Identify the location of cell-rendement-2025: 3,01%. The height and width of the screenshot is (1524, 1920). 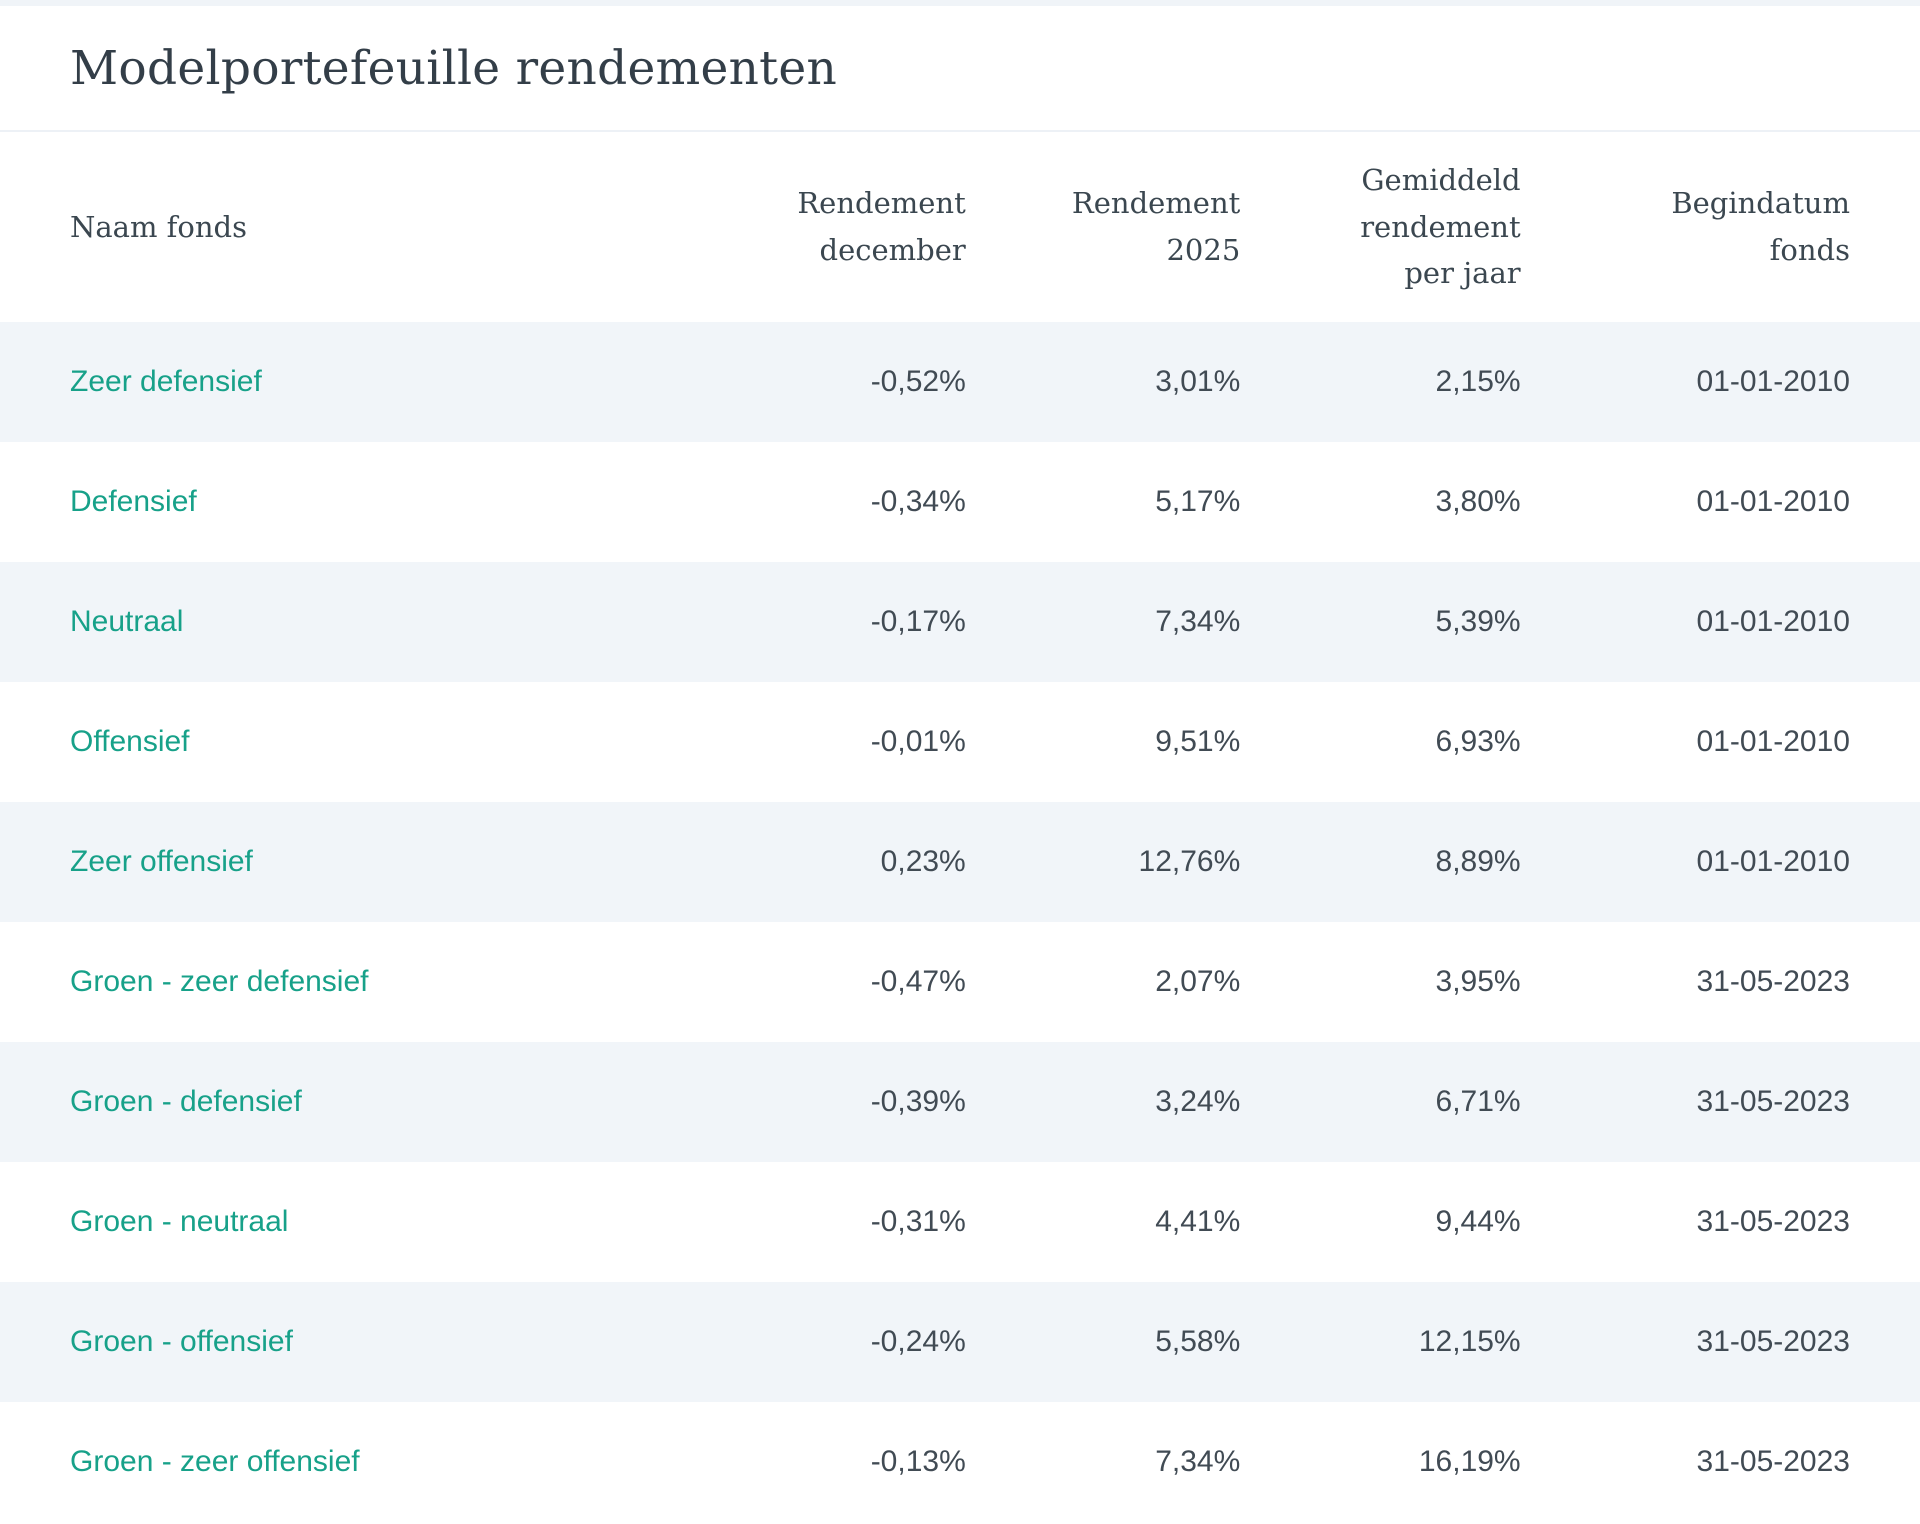
(1198, 381).